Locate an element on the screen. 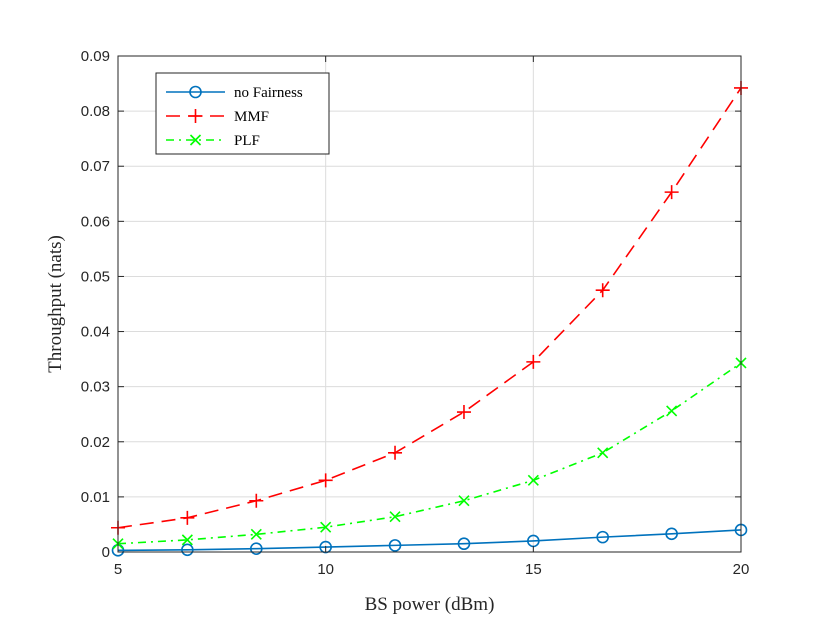 The image size is (830, 637). legend-item-plf: PLF is located at coordinates (213, 141).